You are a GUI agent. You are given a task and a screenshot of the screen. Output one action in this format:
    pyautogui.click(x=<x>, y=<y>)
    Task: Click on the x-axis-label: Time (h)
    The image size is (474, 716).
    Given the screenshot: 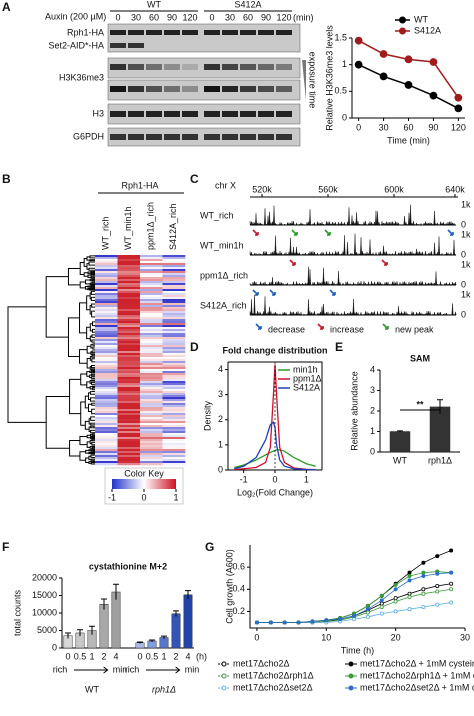 What is the action you would take?
    pyautogui.click(x=357, y=650)
    